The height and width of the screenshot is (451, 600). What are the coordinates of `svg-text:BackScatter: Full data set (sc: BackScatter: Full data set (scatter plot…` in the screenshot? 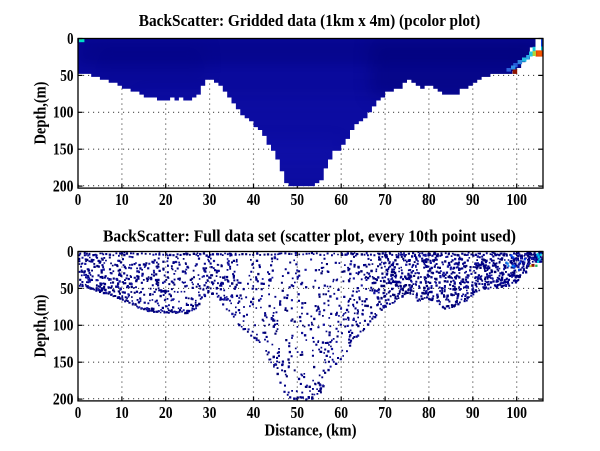 It's located at (309, 236).